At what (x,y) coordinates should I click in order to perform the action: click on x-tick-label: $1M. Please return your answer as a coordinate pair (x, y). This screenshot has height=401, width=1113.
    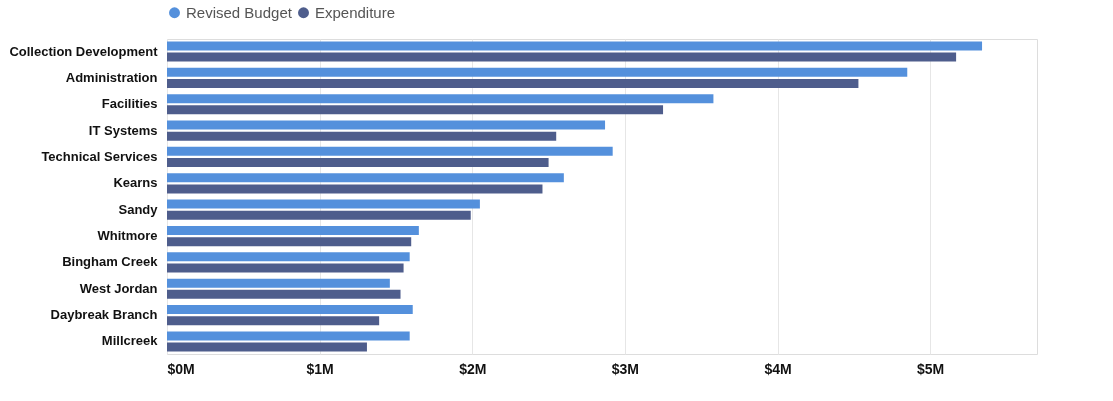
    Looking at the image, I should click on (320, 368).